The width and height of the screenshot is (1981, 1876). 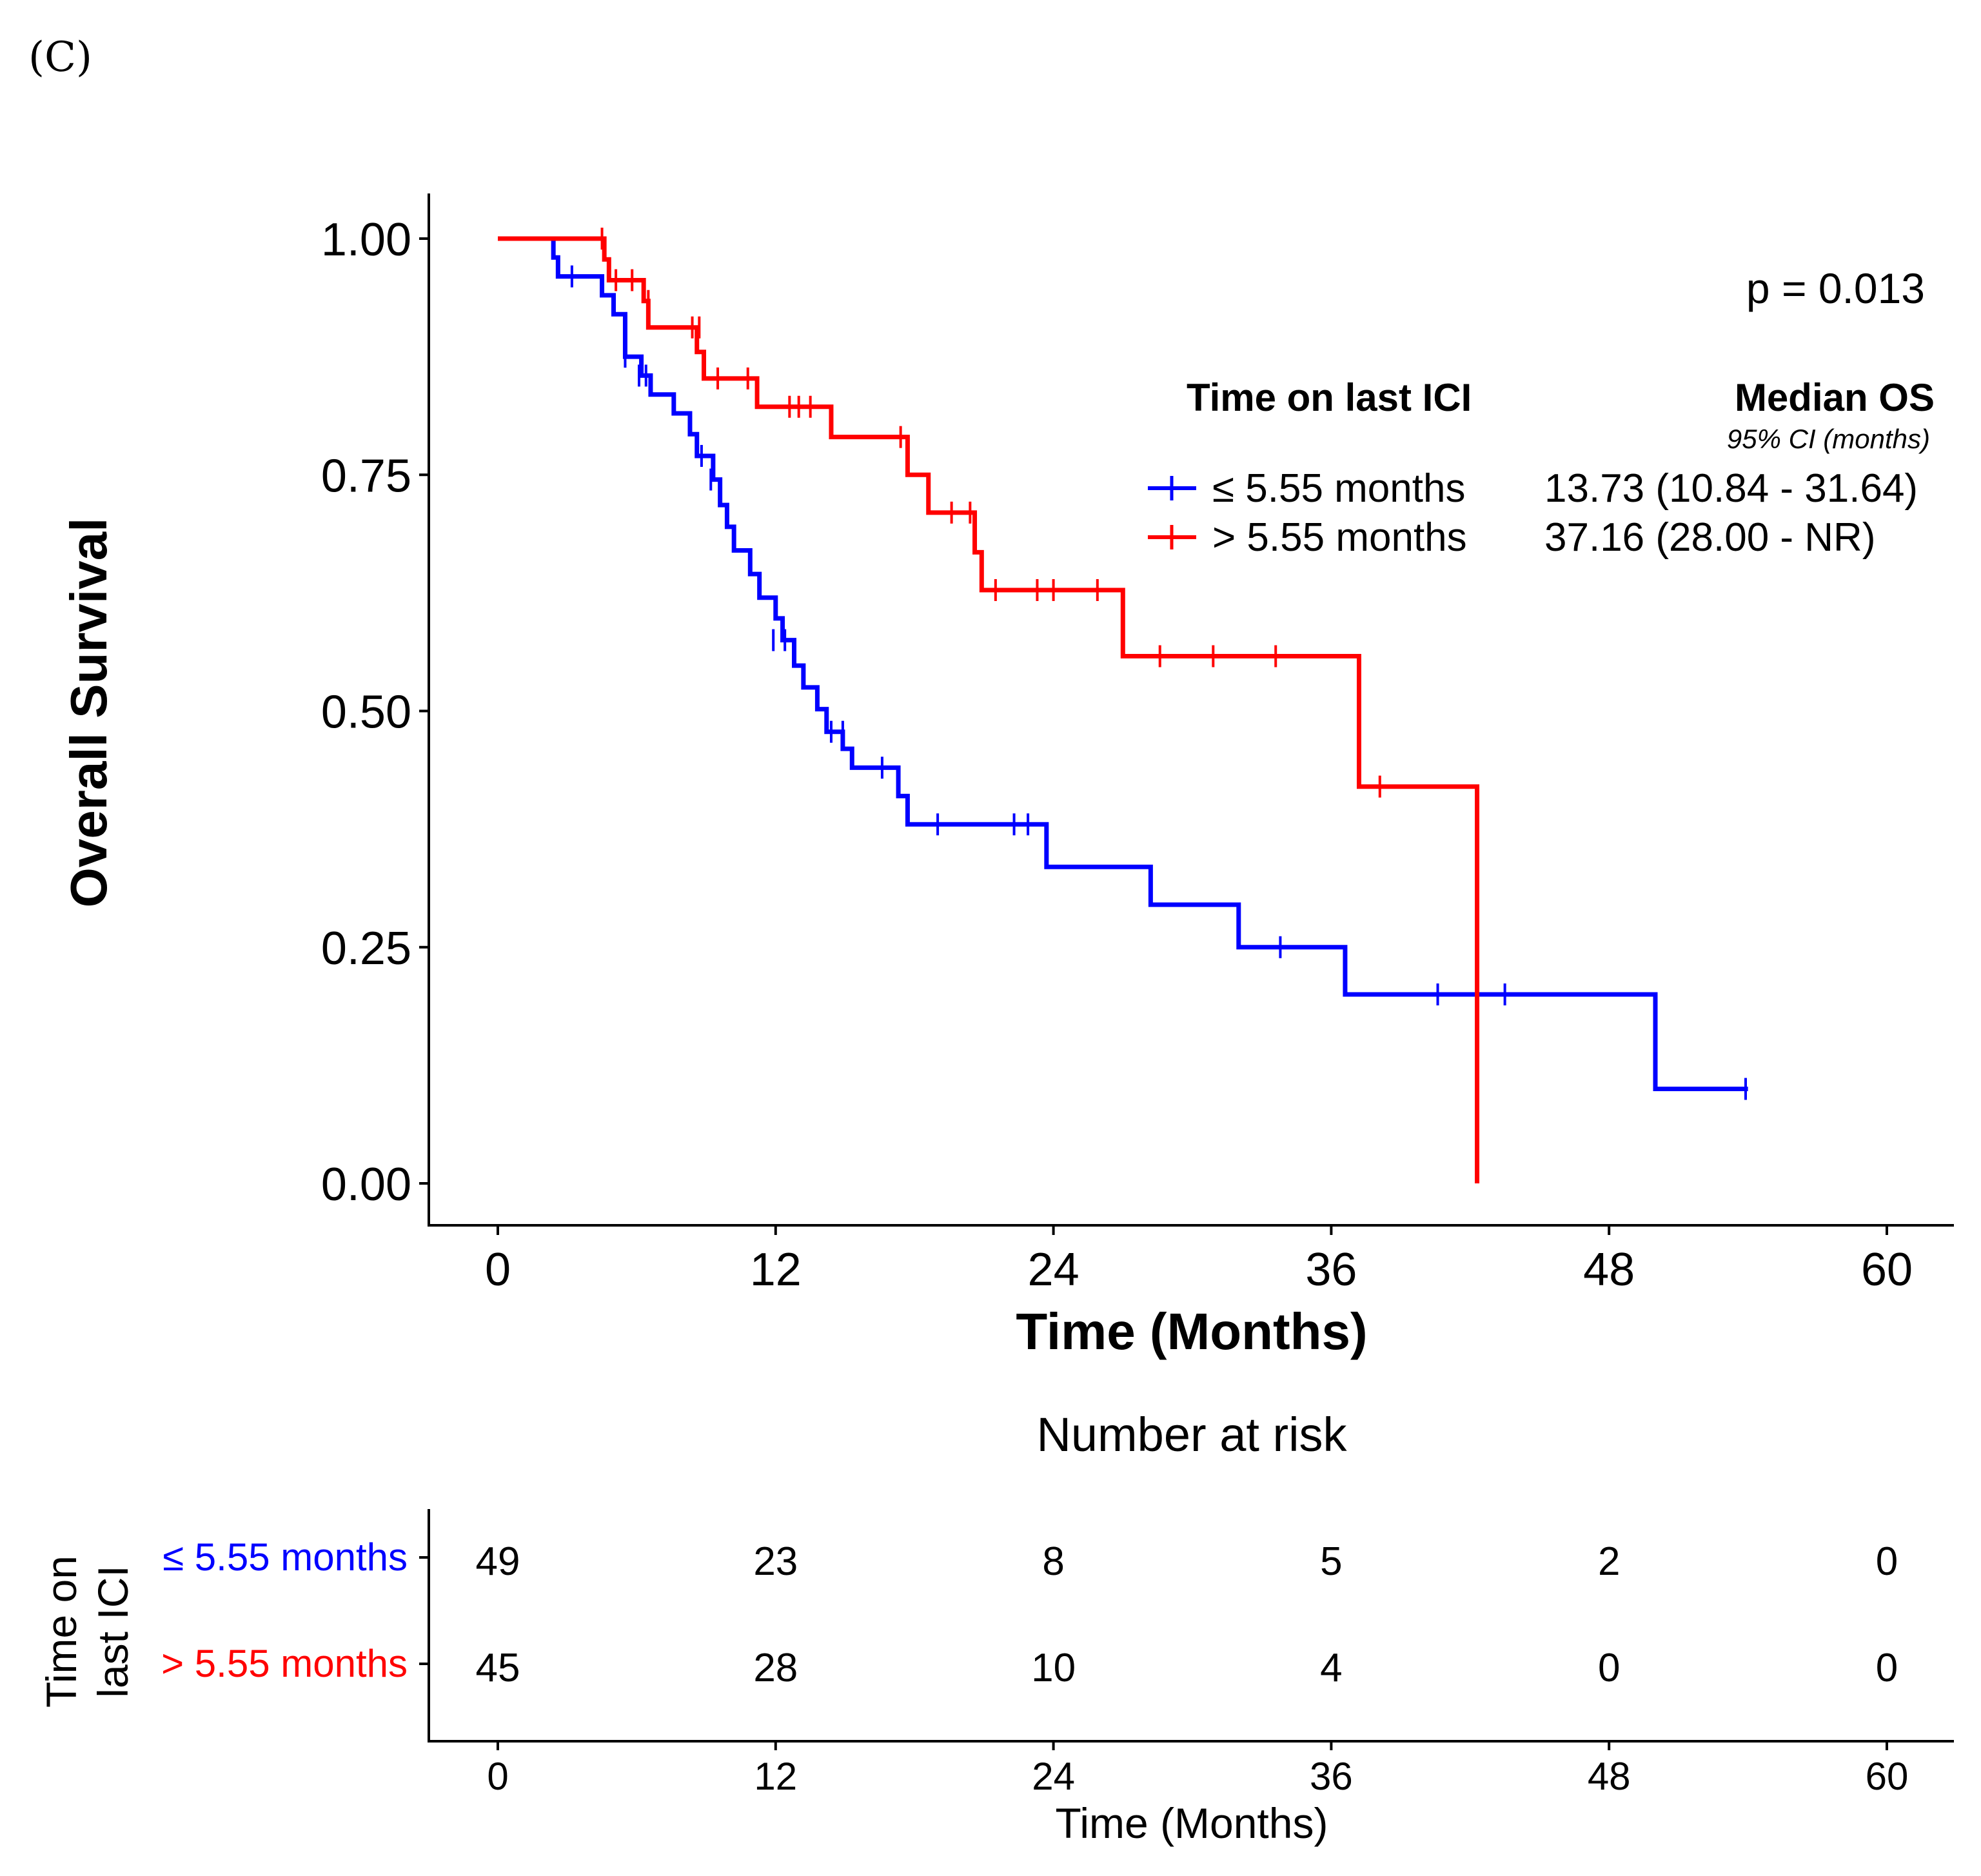 What do you see at coordinates (366, 948) in the screenshot?
I see `y-tick-label: 0.25` at bounding box center [366, 948].